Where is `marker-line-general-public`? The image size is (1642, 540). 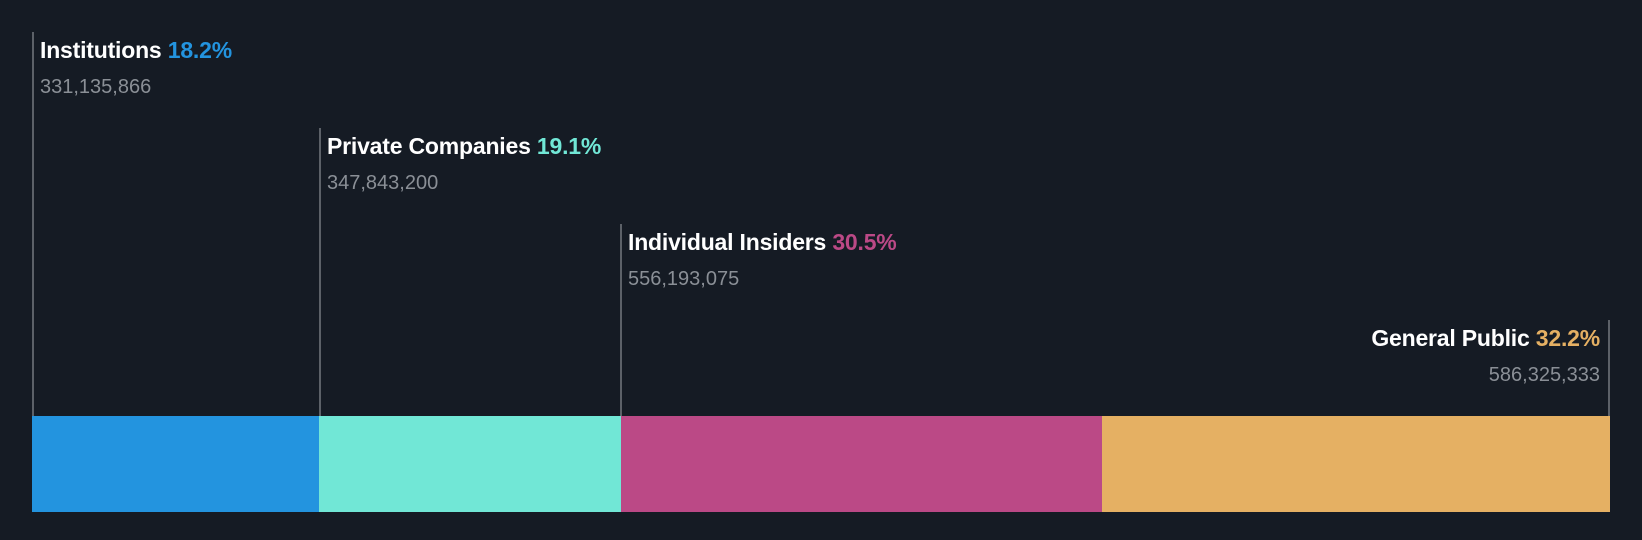
marker-line-general-public is located at coordinates (1609, 368).